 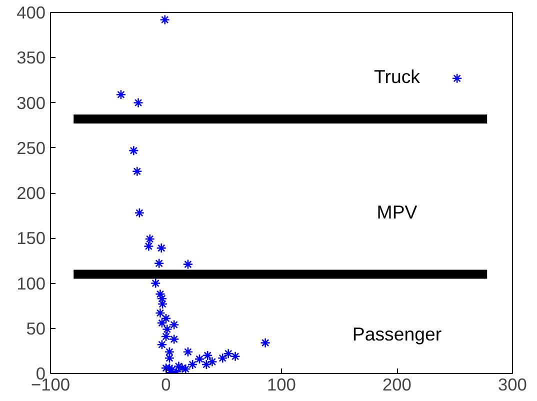 What do you see at coordinates (166, 384) in the screenshot?
I see `x-tick-label: 0` at bounding box center [166, 384].